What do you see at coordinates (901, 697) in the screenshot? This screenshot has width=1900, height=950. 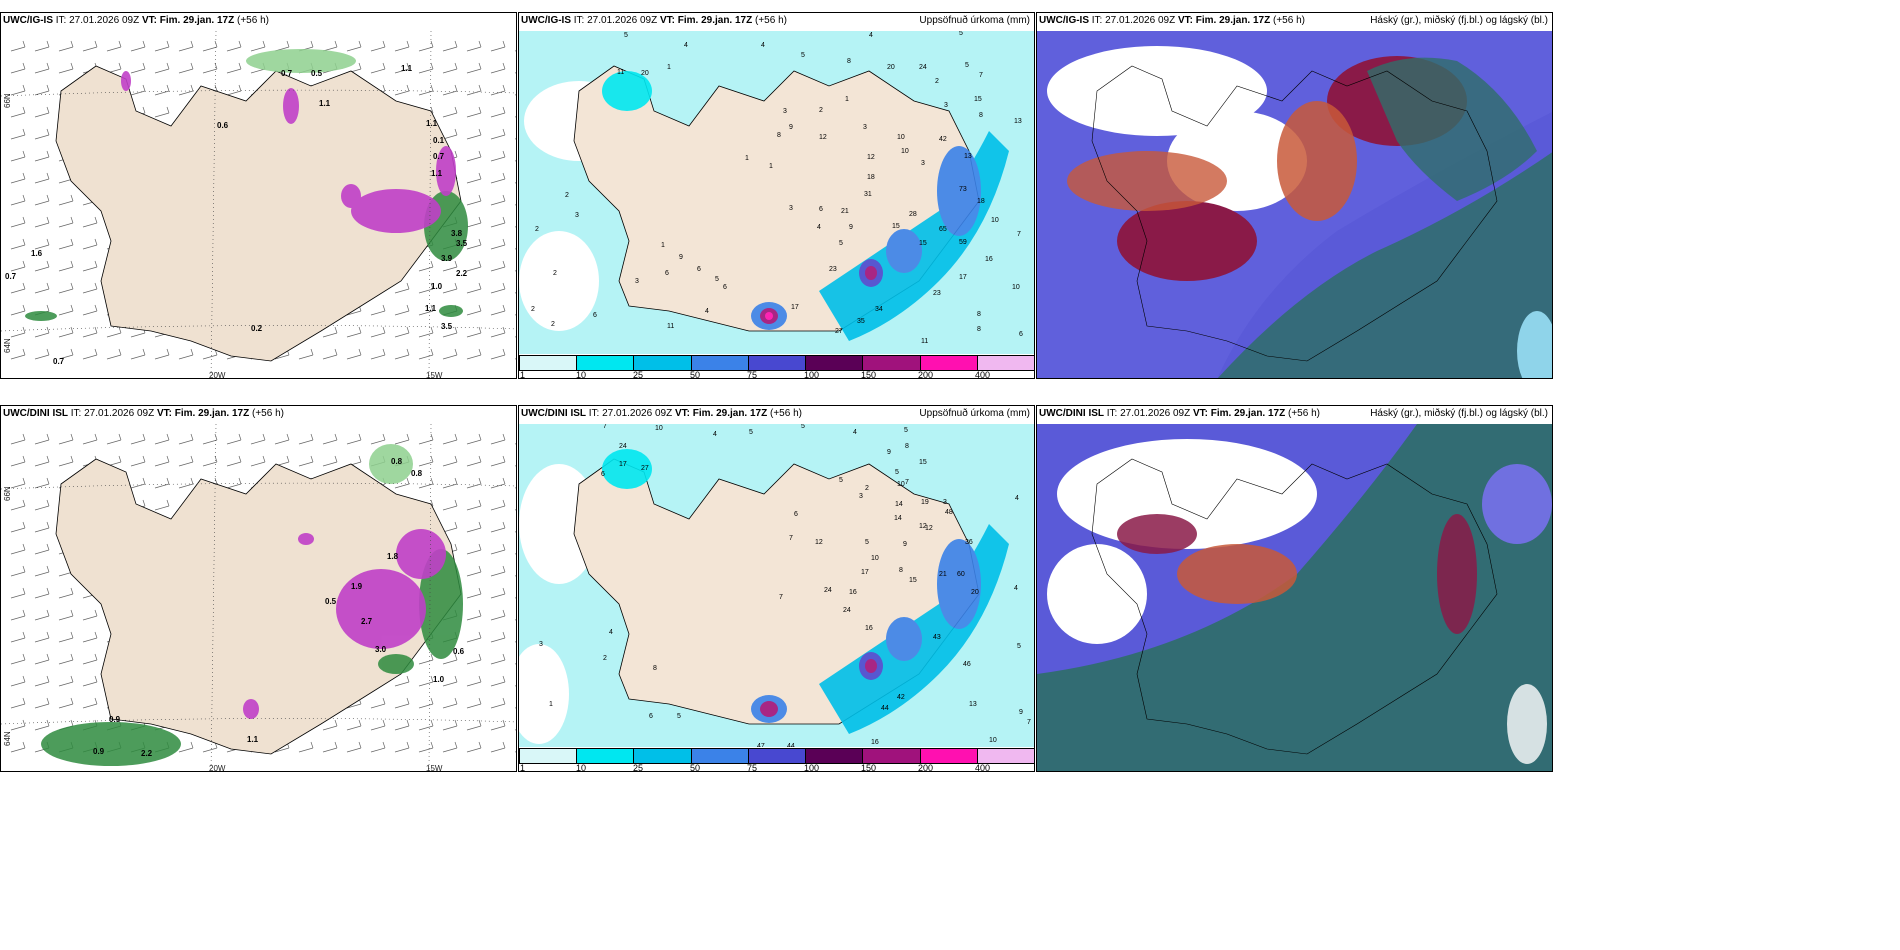 I see `svg-text: 42` at bounding box center [901, 697].